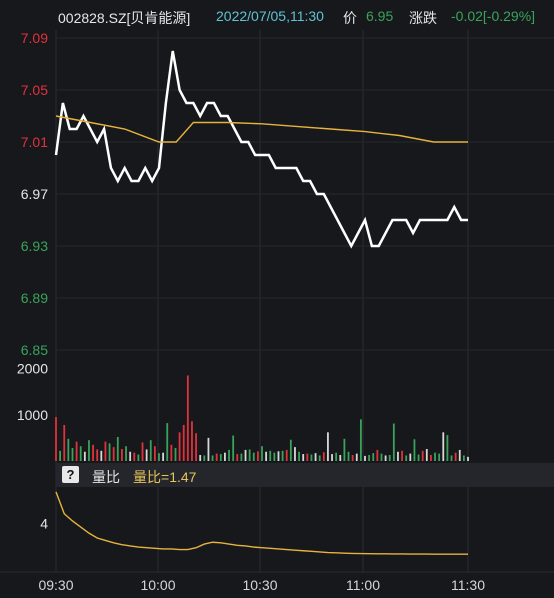 This screenshot has width=554, height=598. Describe the element at coordinates (34, 194) in the screenshot. I see `price-tick-label: 6.97` at that location.